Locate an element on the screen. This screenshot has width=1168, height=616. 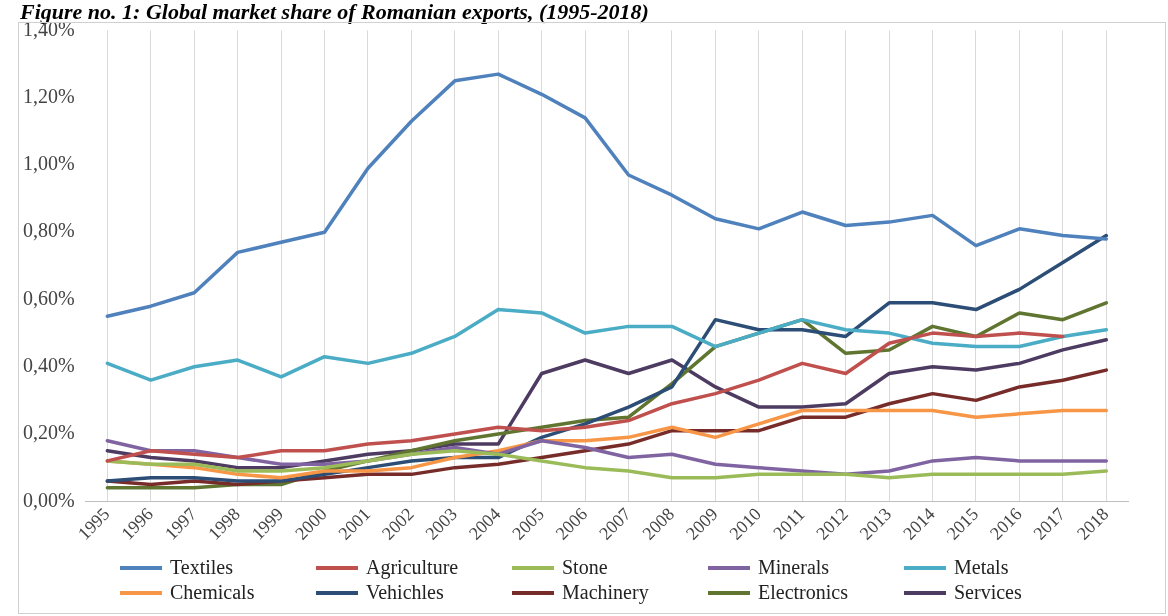
y-tick-label: 0,20% is located at coordinates (48, 432).